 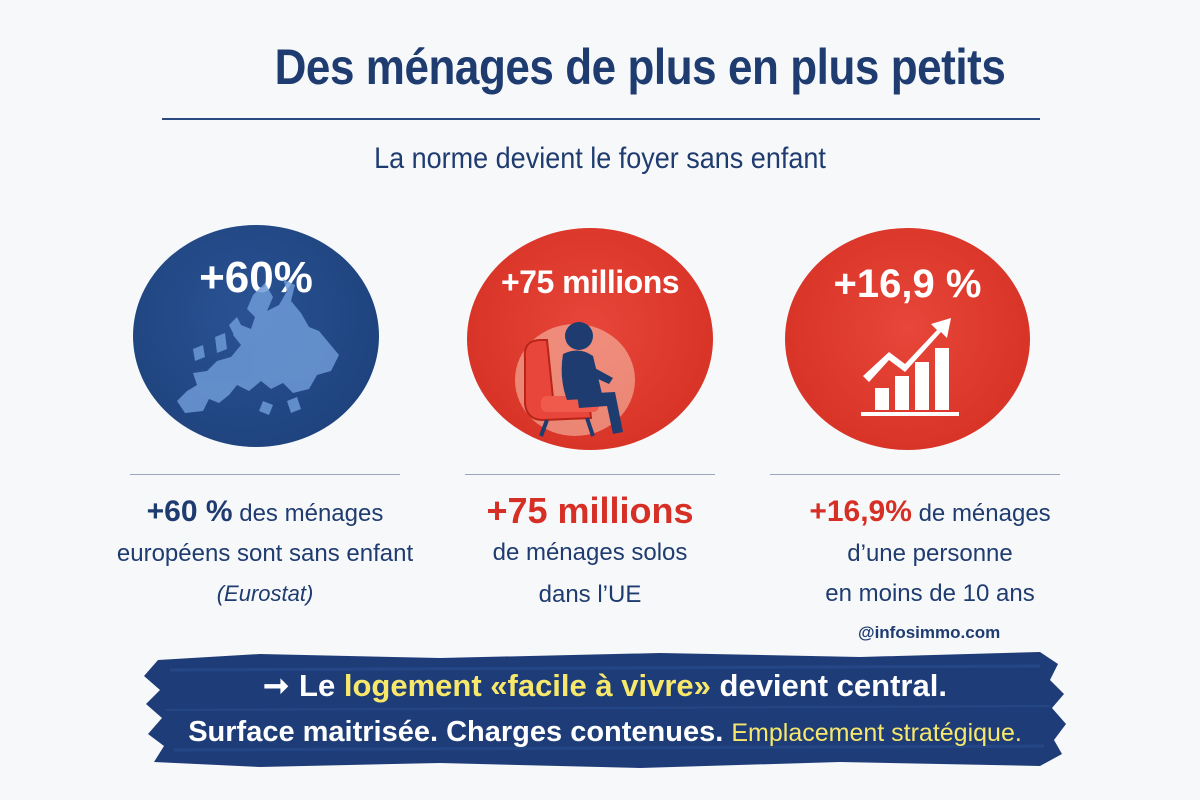 I want to click on stat-source: (Eurostat), so click(x=265, y=593).